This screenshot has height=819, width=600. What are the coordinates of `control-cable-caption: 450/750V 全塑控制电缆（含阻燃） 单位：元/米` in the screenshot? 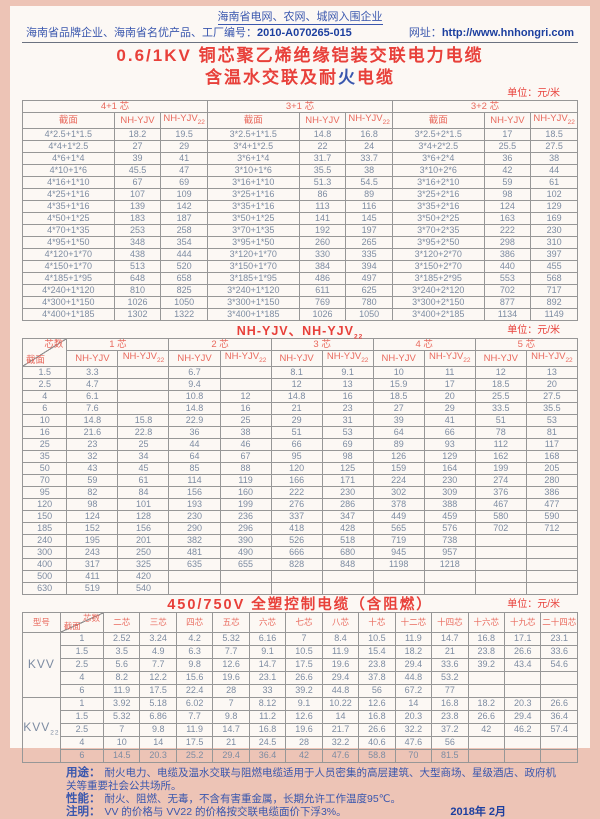 It's located at (300, 604).